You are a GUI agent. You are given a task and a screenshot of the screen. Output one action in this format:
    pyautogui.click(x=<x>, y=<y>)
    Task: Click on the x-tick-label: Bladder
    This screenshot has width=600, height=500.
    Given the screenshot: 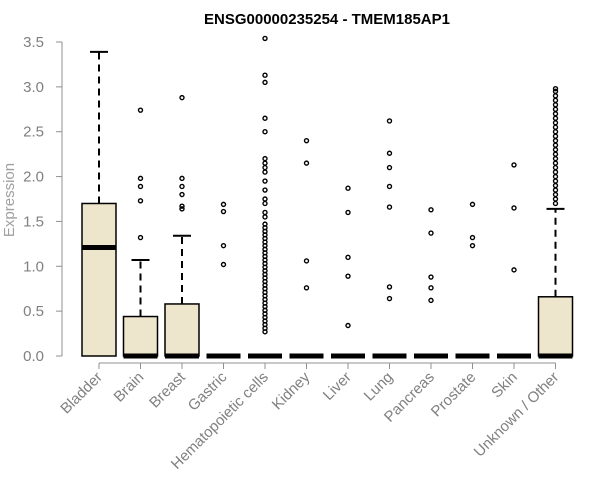 What is the action you would take?
    pyautogui.click(x=81, y=393)
    